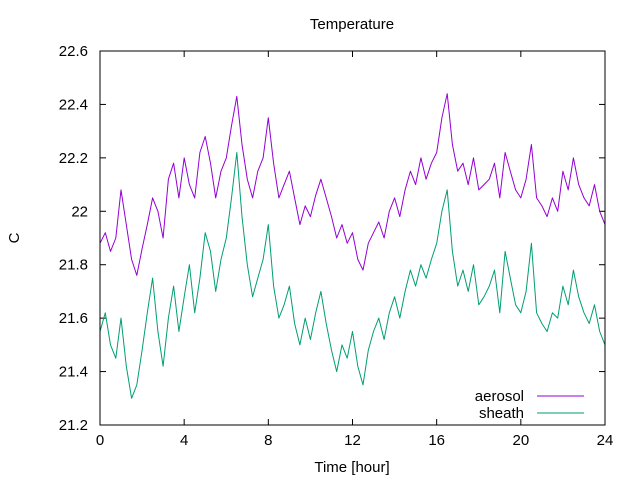  I want to click on y-tick-label: 22.4, so click(73, 104).